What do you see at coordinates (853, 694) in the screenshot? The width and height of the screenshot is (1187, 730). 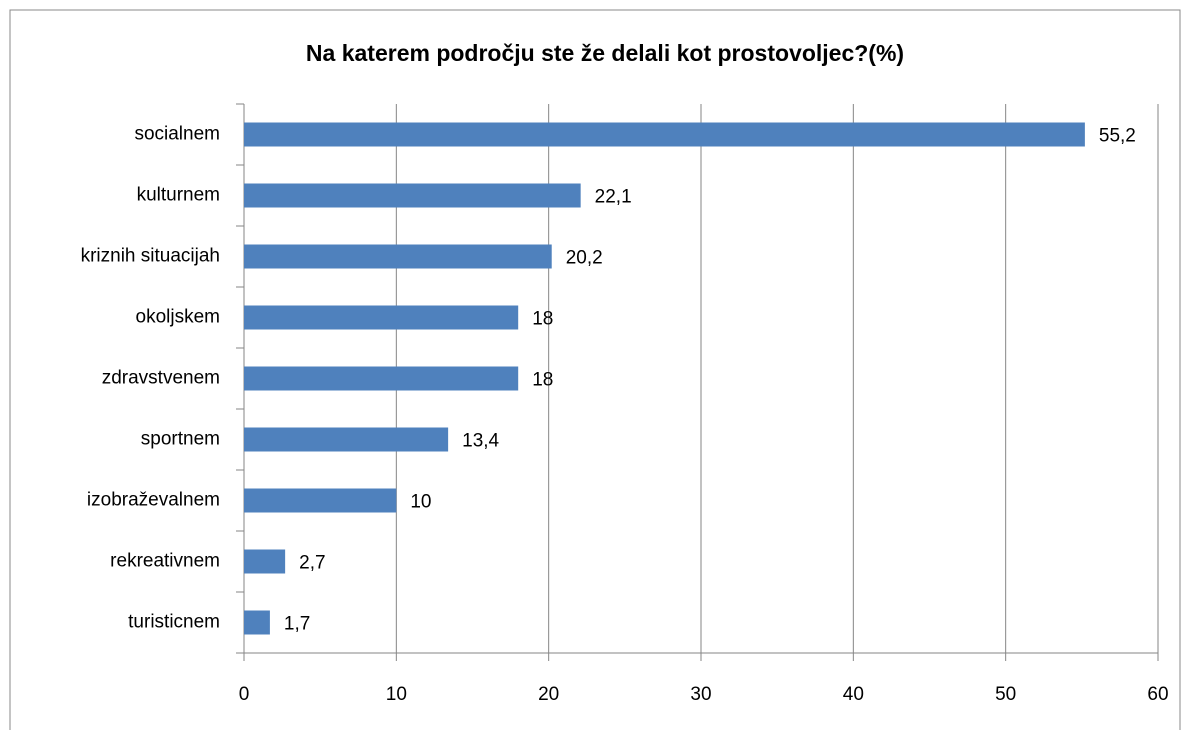 I see `x-tick-label: 40` at bounding box center [853, 694].